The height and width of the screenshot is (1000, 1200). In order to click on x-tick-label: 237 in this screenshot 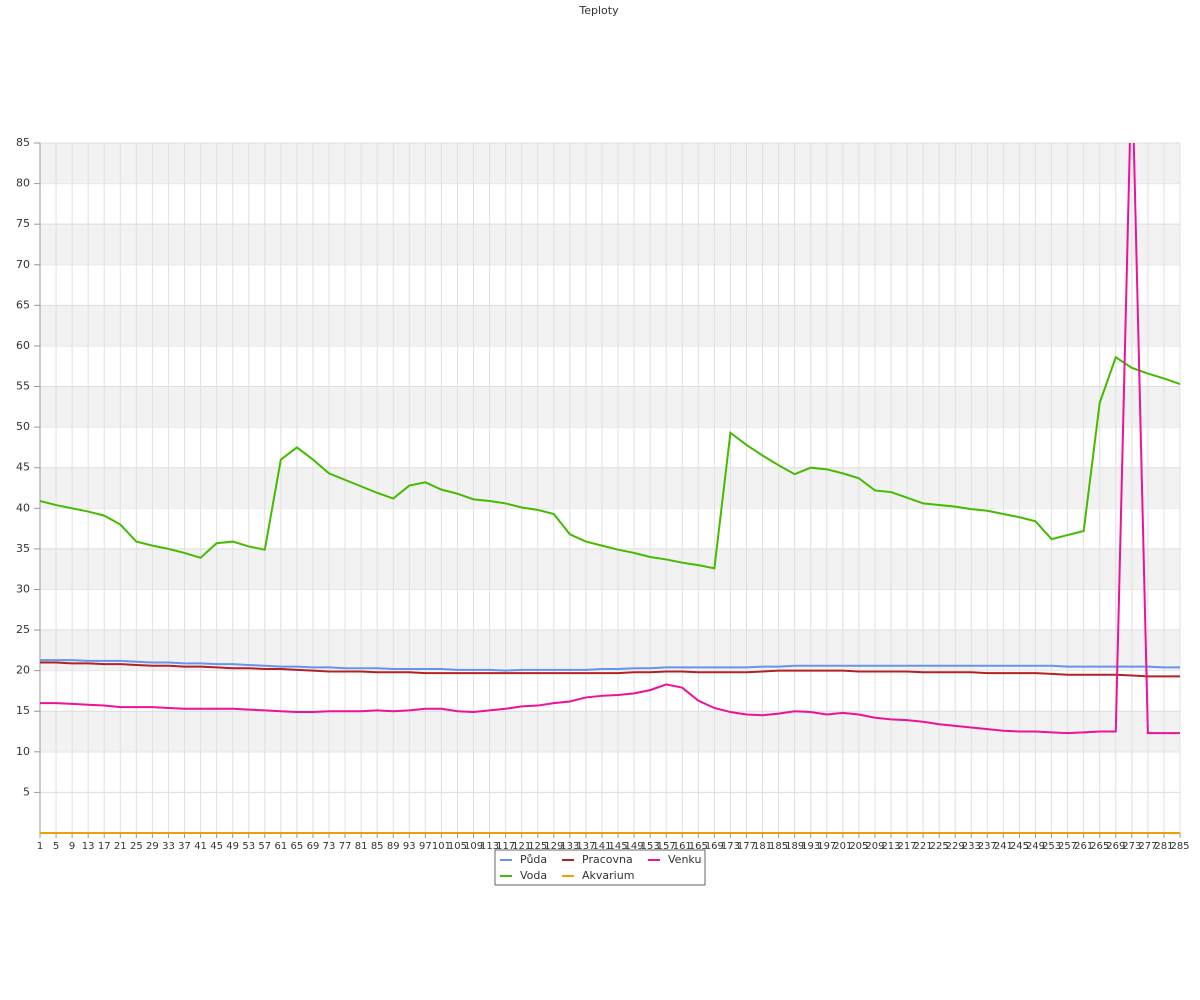, I will do `click(987, 846)`.